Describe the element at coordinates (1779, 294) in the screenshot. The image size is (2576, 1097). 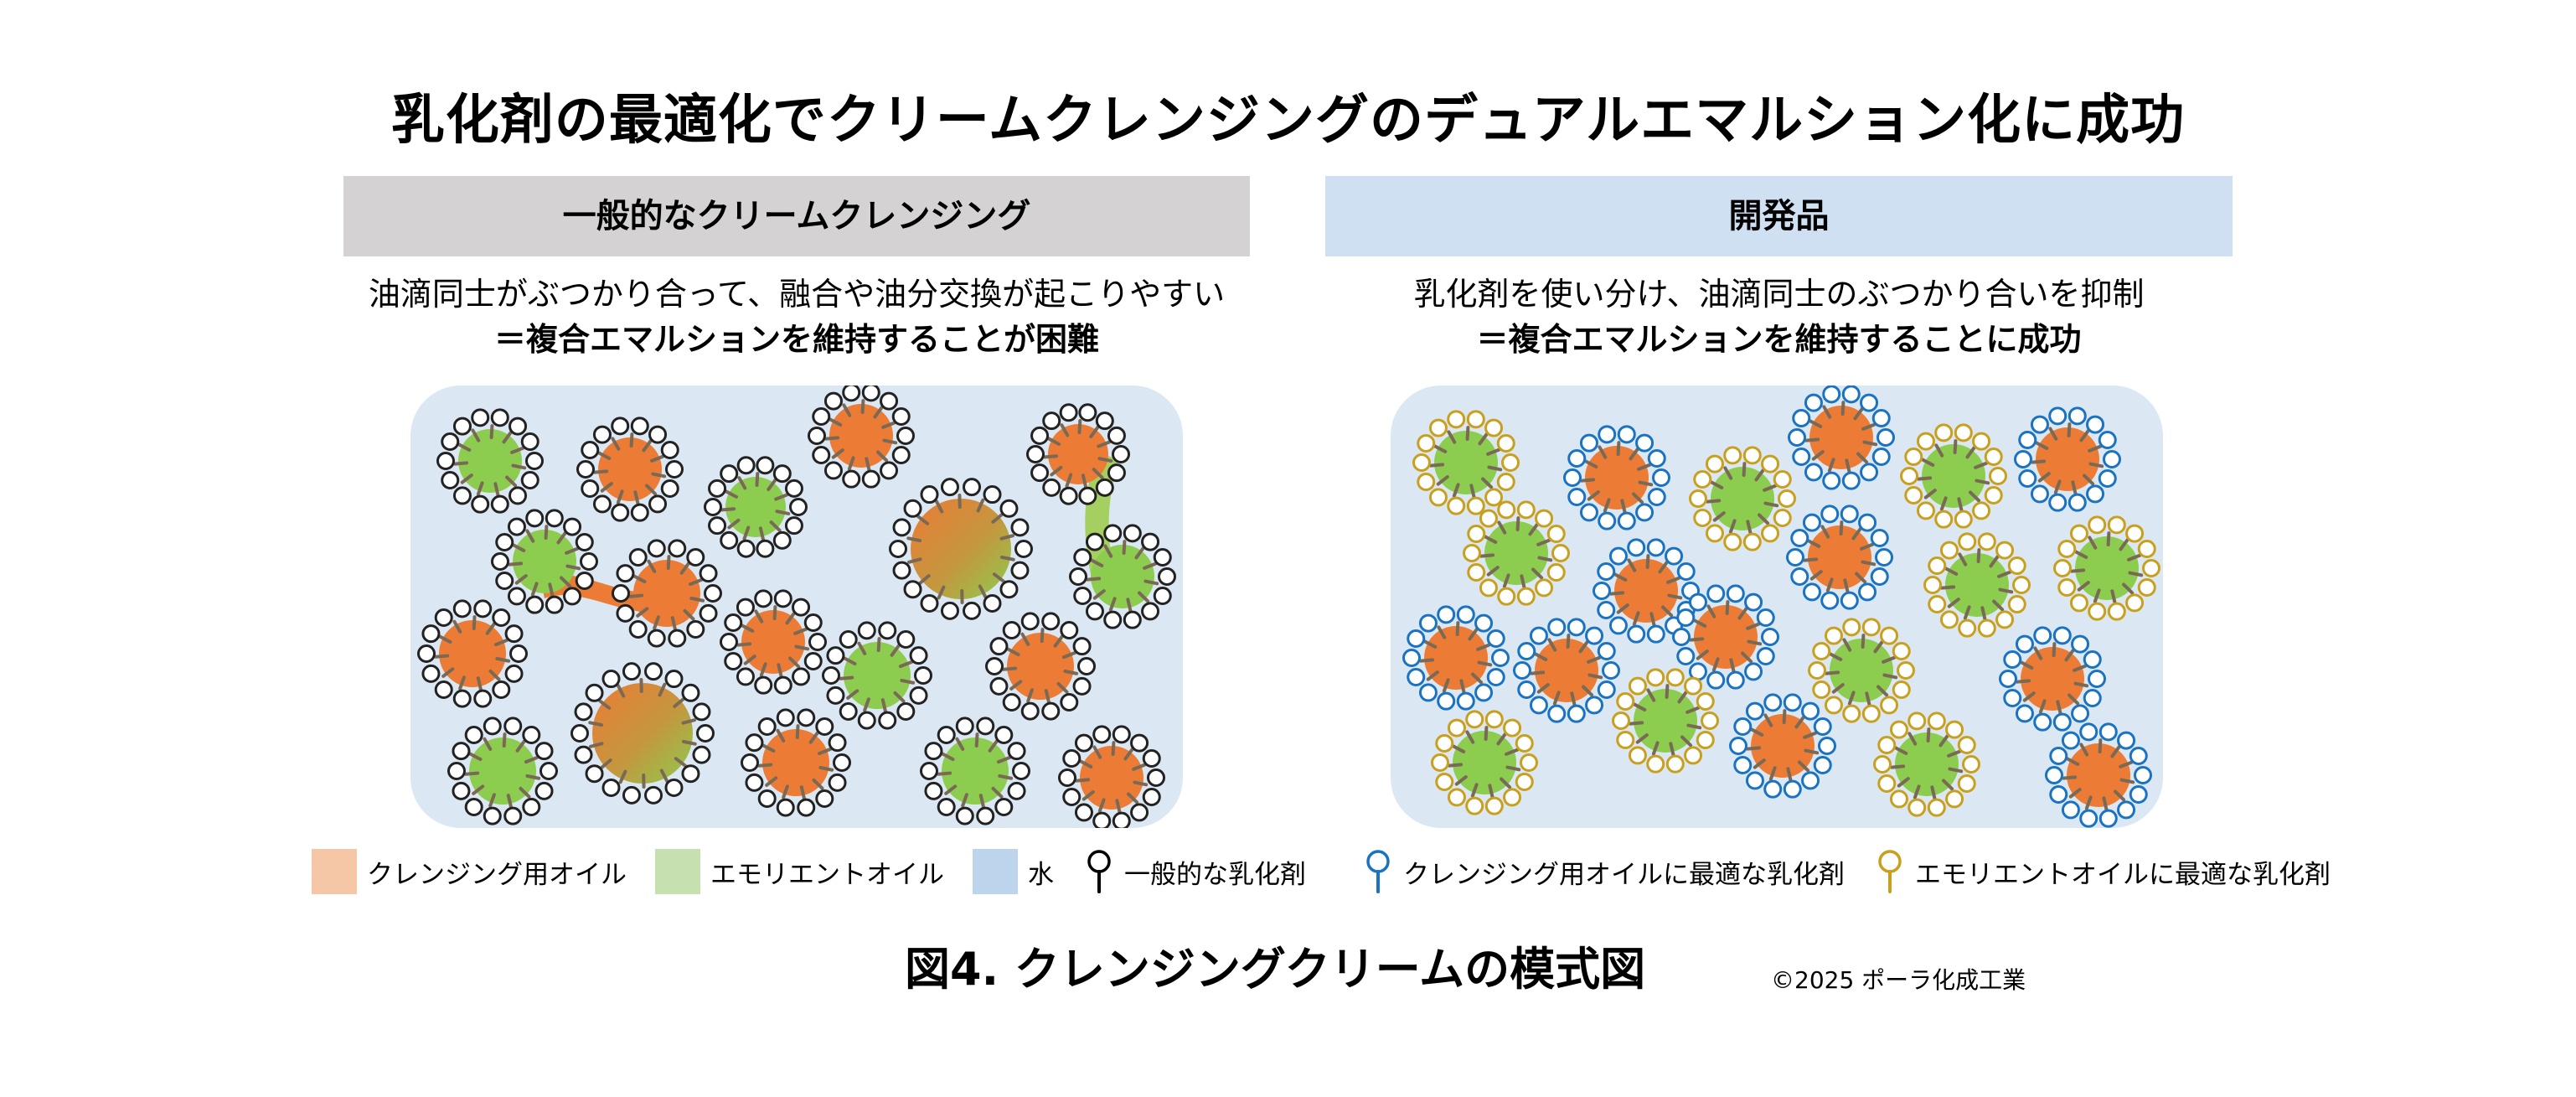
I see `right-caption-line1: 乳化剤を使い分け、油滴同士のぶつかり合いを抑制` at that location.